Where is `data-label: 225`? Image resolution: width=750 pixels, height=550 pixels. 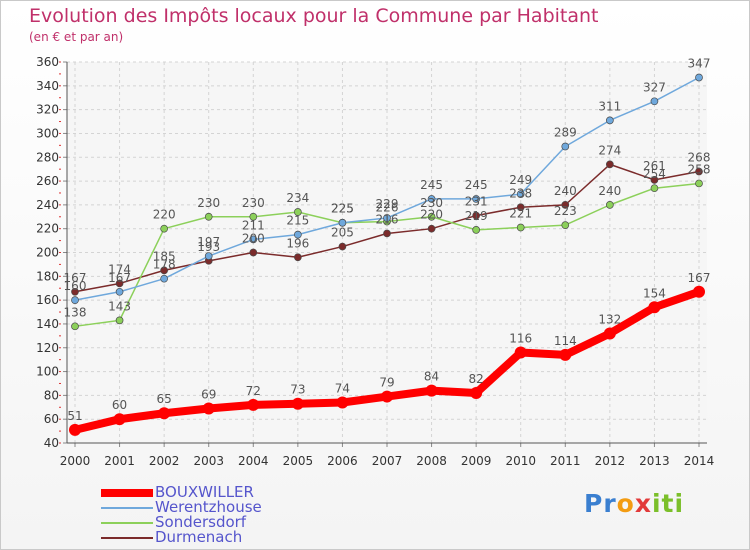 data-label: 225 is located at coordinates (342, 209).